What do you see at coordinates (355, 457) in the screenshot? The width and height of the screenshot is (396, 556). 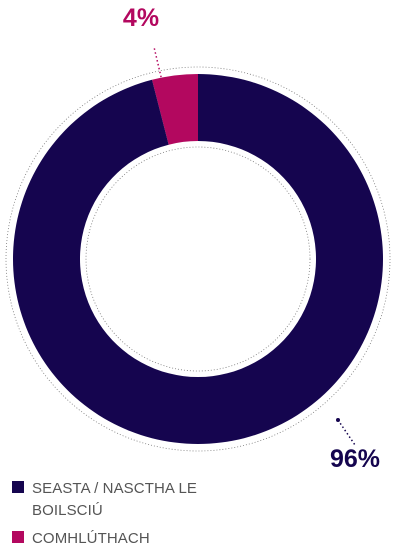 I see `data-label-seasta: 96%` at bounding box center [355, 457].